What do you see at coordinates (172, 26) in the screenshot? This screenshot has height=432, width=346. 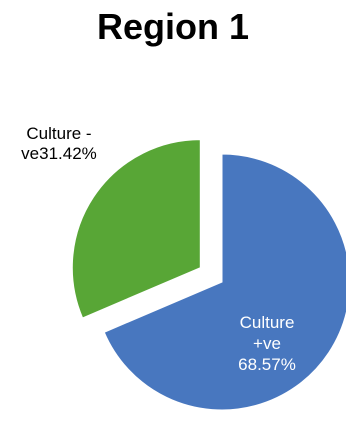 I see `chart-title: Region 1` at bounding box center [172, 26].